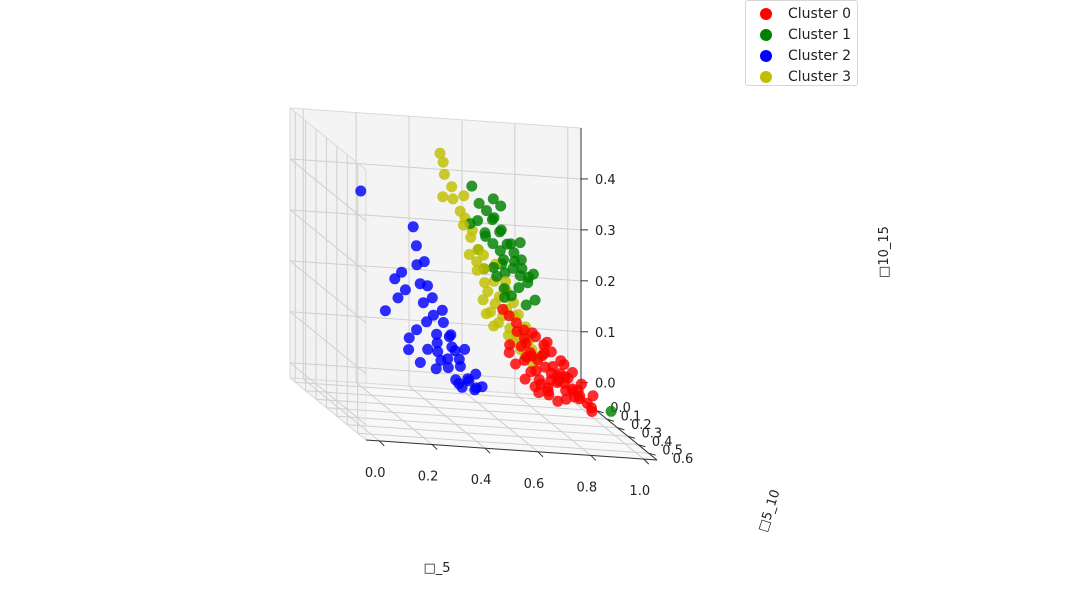 Image resolution: width=1080 pixels, height=608 pixels. What do you see at coordinates (641, 425) in the screenshot?
I see `y-tick-label: 0.2` at bounding box center [641, 425].